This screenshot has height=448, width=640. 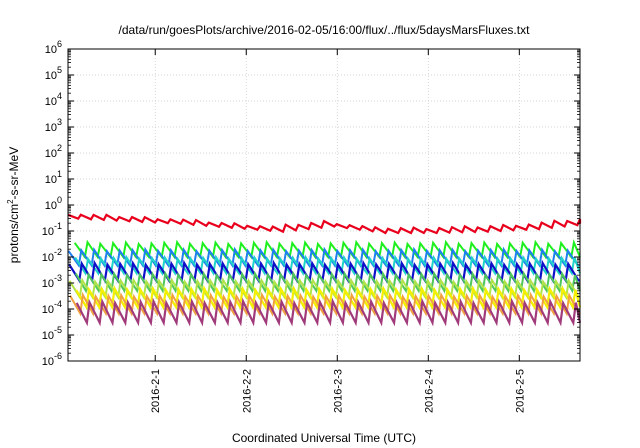 What do you see at coordinates (53, 47) in the screenshot?
I see `y-tick-label: 10⁶` at bounding box center [53, 47].